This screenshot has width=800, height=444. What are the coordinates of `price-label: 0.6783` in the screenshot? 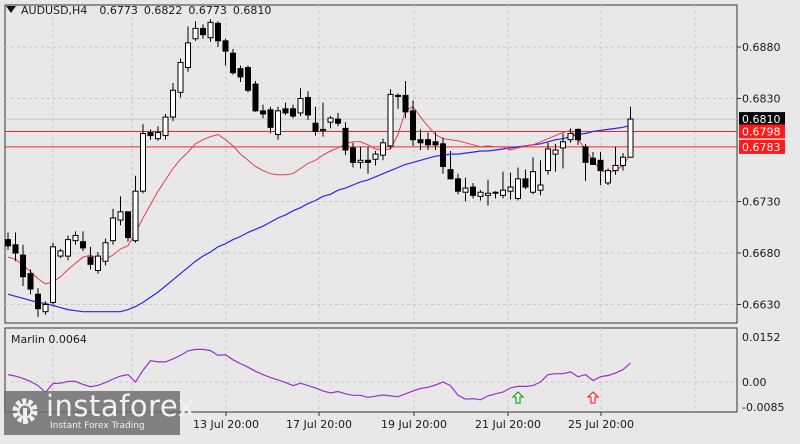 It's located at (761, 147).